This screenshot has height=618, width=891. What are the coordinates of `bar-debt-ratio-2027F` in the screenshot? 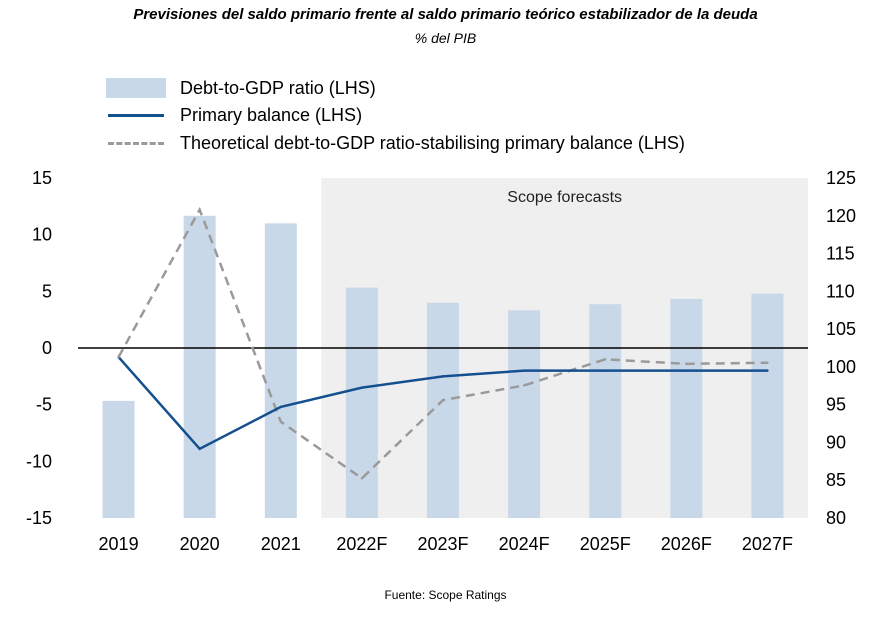 It's located at (767, 405).